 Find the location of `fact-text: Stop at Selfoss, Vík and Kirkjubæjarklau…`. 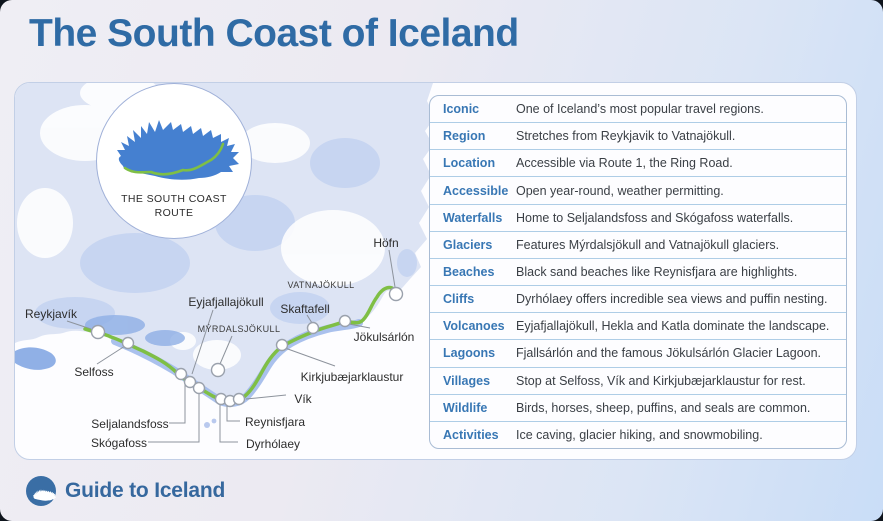

fact-text: Stop at Selfoss, Vík and Kirkjubæjarklau… is located at coordinates (661, 380).